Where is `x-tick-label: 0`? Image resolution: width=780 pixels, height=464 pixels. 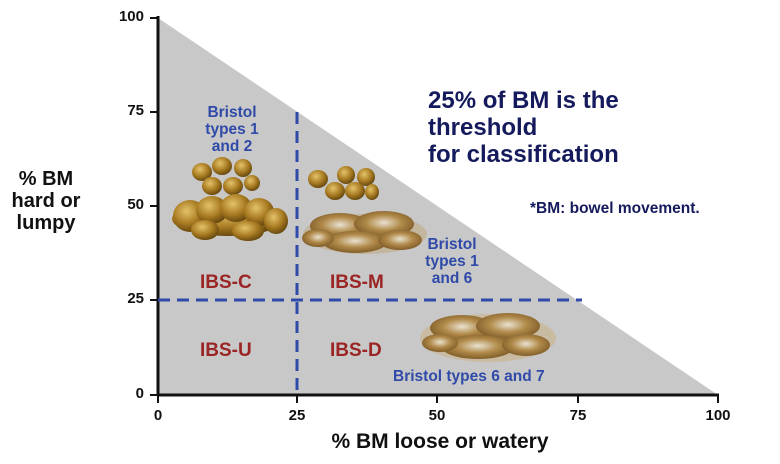
x-tick-label: 0 is located at coordinates (158, 415).